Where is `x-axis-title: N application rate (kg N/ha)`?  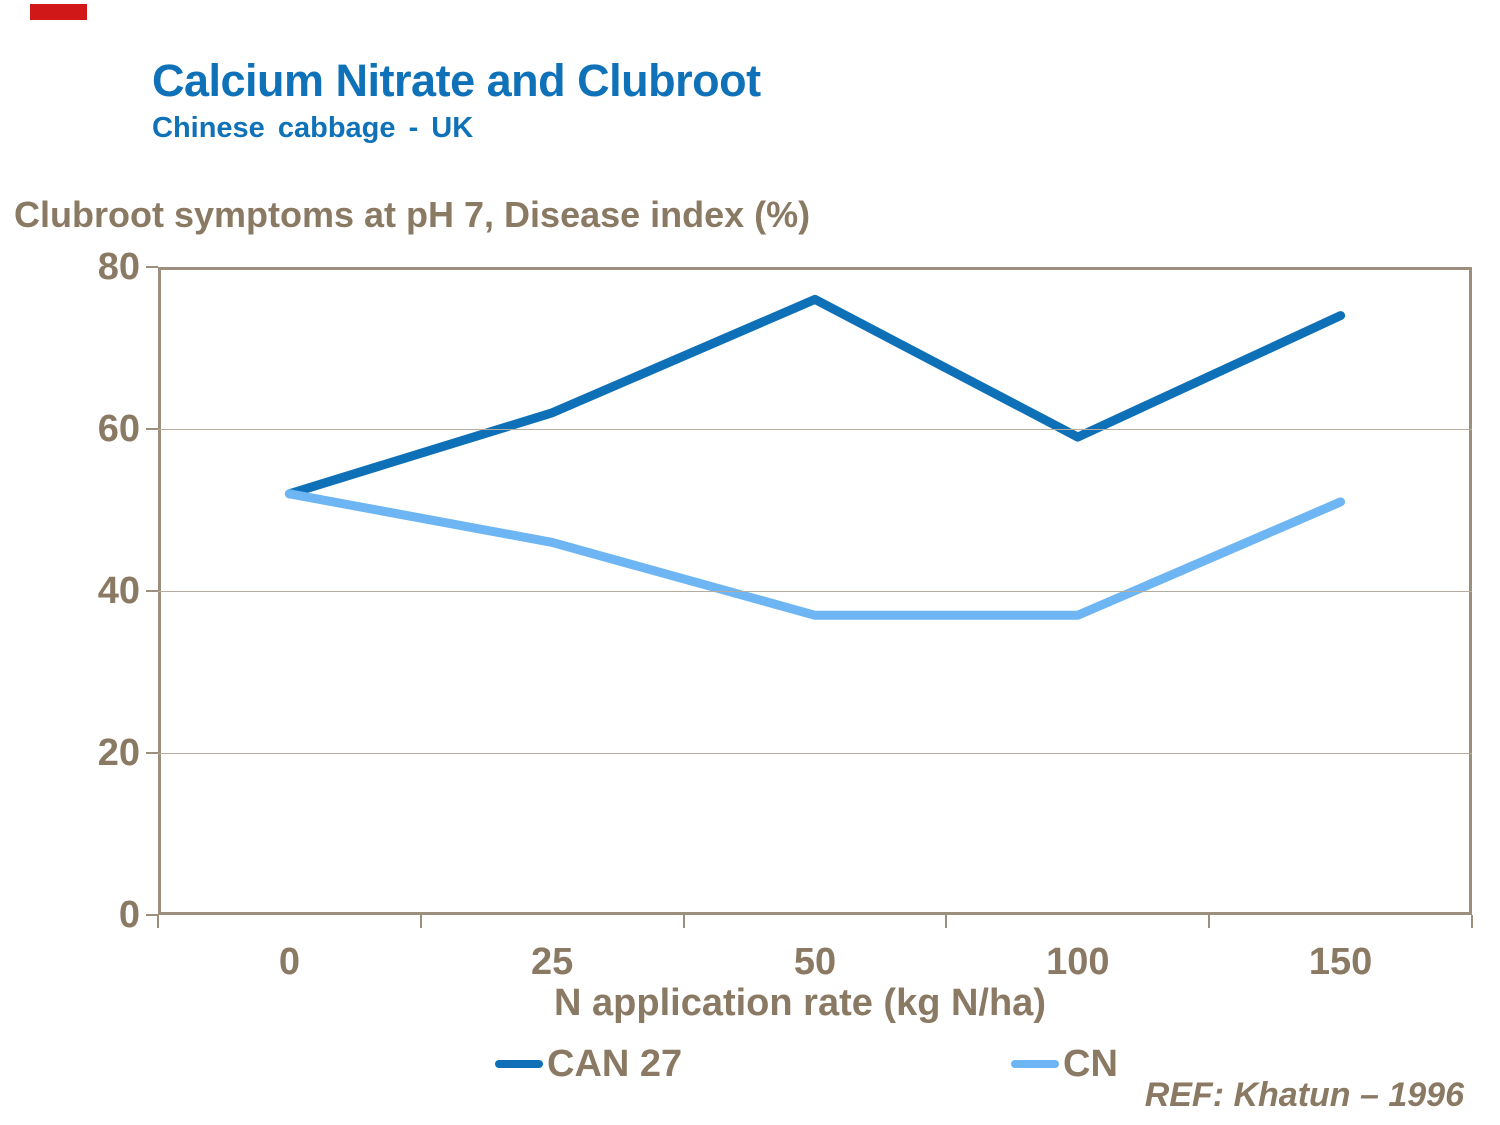 x-axis-title: N application rate (kg N/ha) is located at coordinates (800, 1003).